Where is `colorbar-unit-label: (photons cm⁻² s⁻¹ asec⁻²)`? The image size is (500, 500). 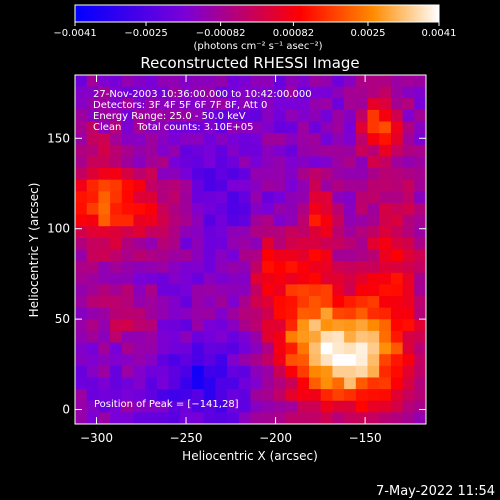
colorbar-unit-label: (photons cm⁻² s⁻¹ asec⁻²) is located at coordinates (257, 46).